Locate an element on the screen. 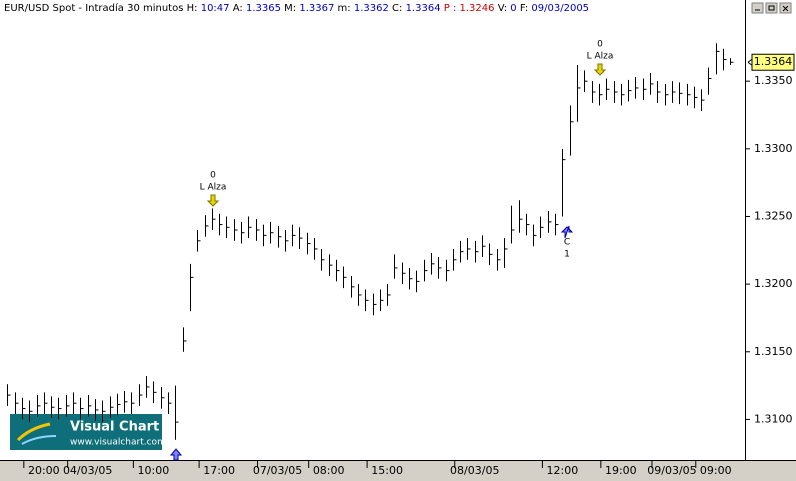 This screenshot has width=796, height=481. header-value: 1.3246 is located at coordinates (477, 8).